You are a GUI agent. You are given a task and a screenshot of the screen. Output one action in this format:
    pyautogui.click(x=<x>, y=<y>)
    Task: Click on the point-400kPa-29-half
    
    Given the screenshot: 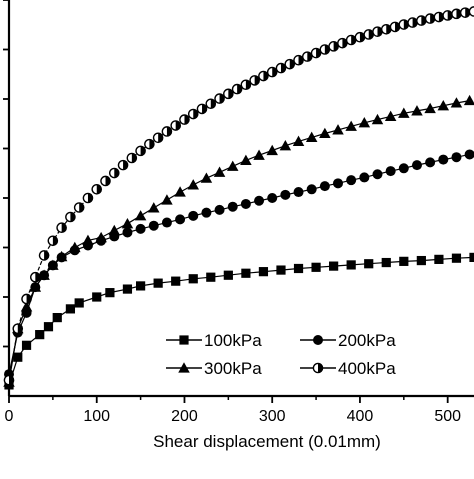 What is the action you would take?
    pyautogui.click(x=266, y=76)
    